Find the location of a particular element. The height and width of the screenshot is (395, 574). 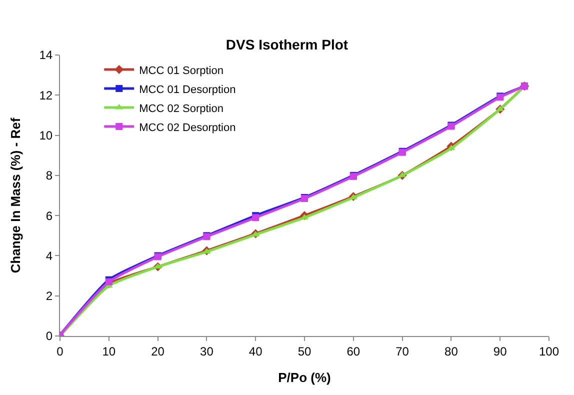

x-tick-label: 80 is located at coordinates (451, 351).